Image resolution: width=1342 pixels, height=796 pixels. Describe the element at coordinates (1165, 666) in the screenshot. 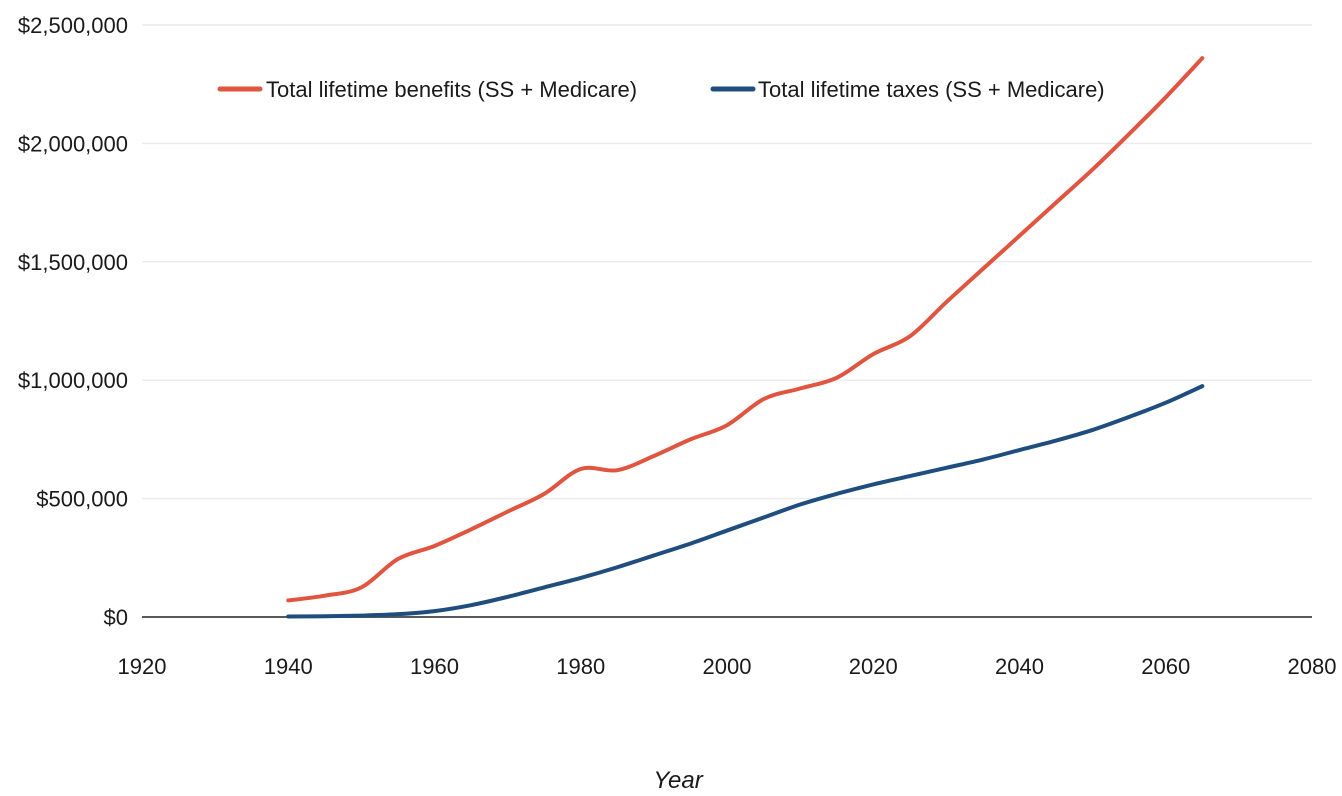

I see `x-tick-label: 2060` at that location.